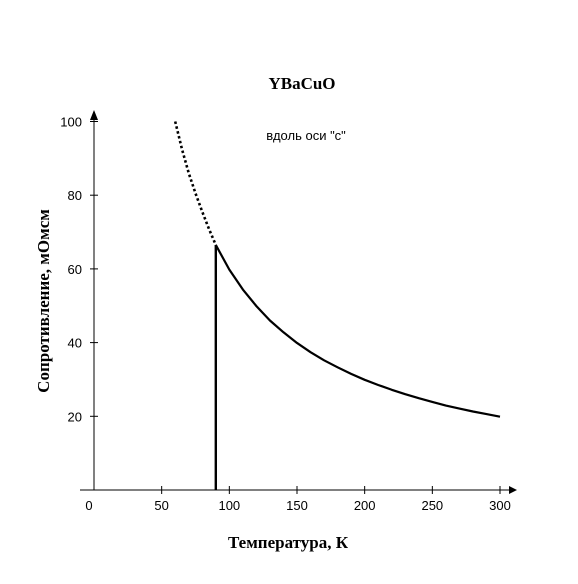 Image resolution: width=578 pixels, height=584 pixels. What do you see at coordinates (297, 505) in the screenshot?
I see `x-tick-label: 150` at bounding box center [297, 505].